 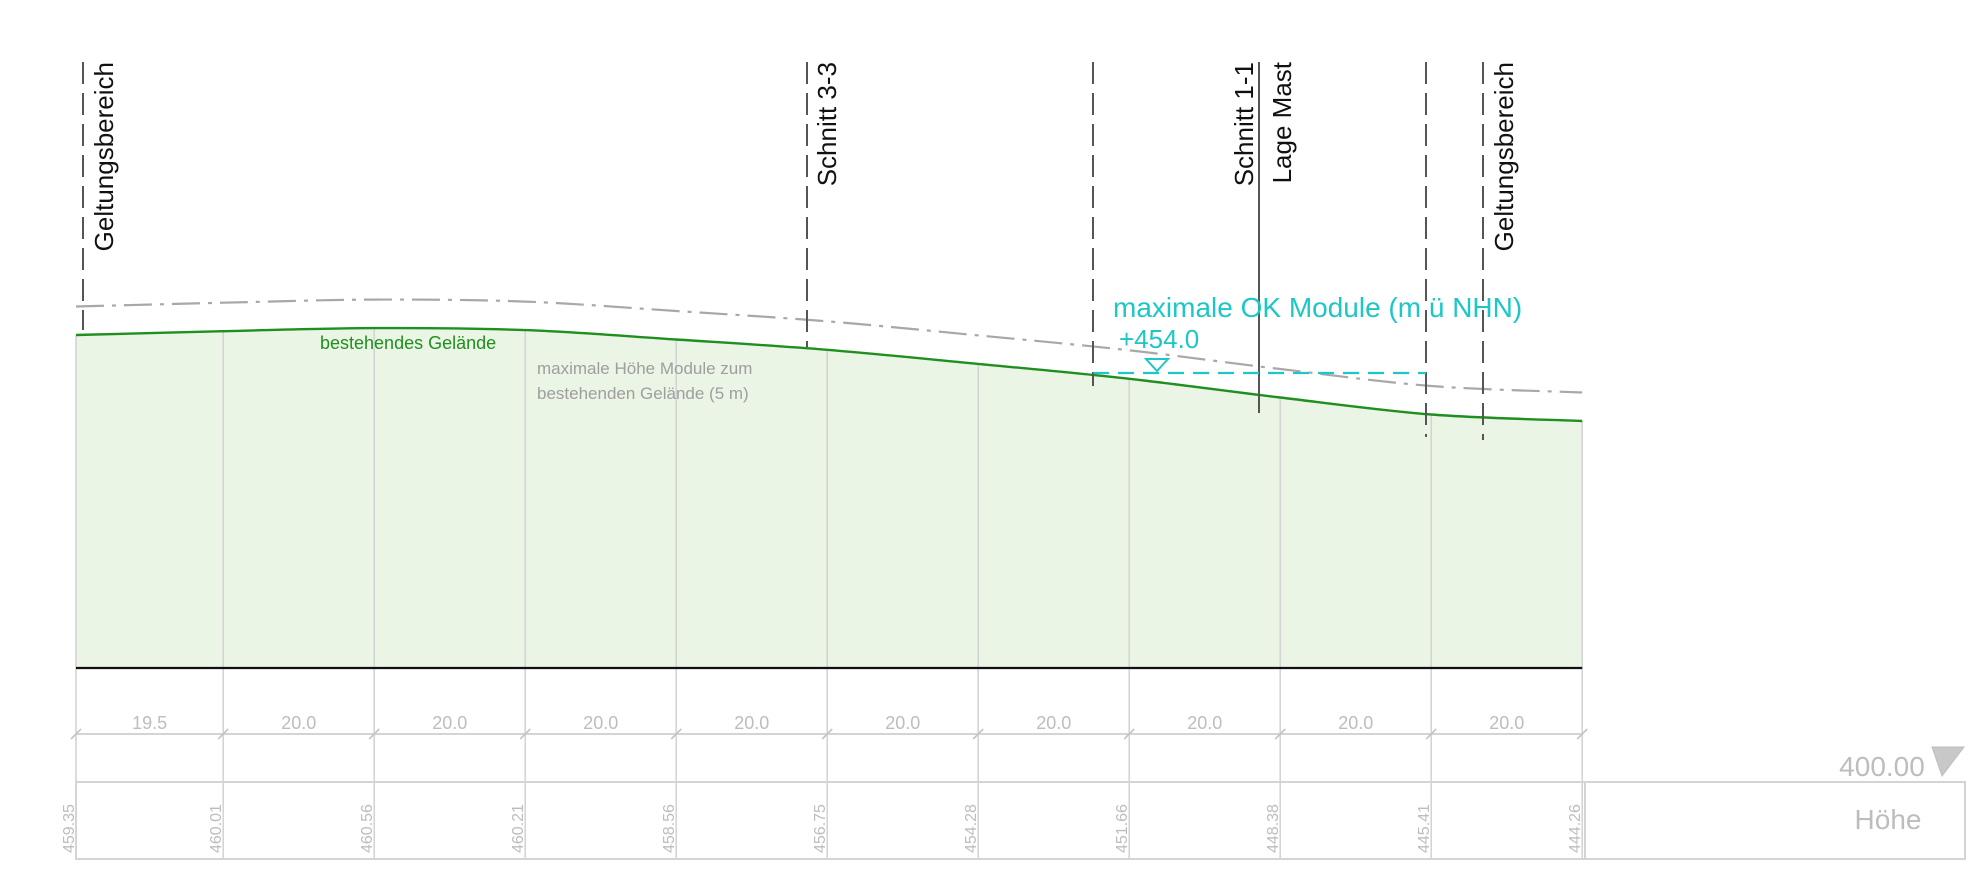 I want to click on height-row-label: Höhe, so click(x=1888, y=819).